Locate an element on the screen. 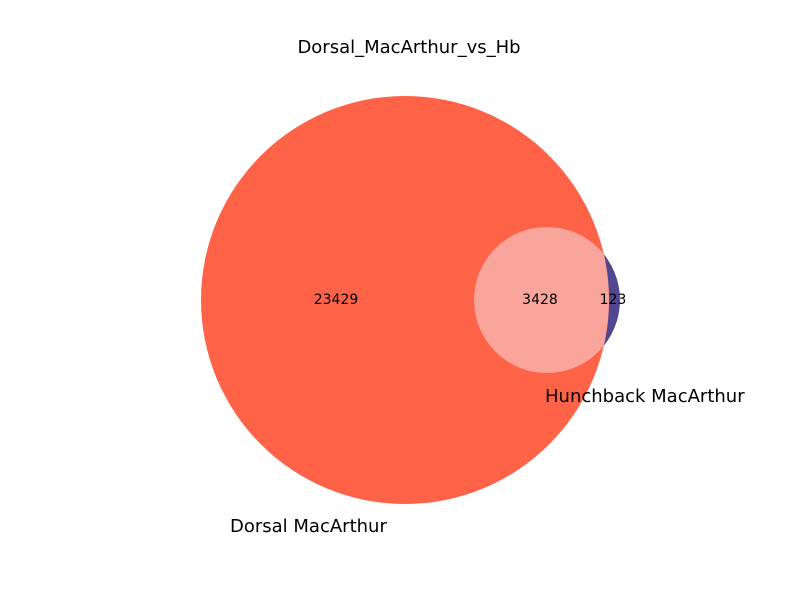 This screenshot has height=600, width=800. set-b-label: Hunchback MacArthur is located at coordinates (645, 396).